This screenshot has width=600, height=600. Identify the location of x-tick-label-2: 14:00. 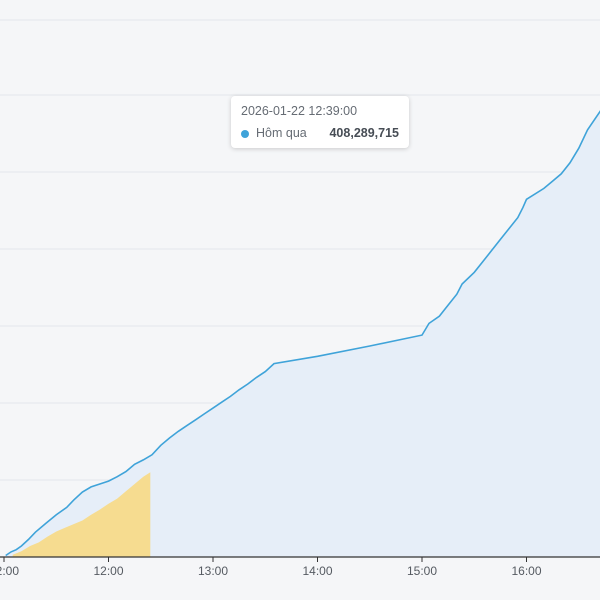
(317, 571).